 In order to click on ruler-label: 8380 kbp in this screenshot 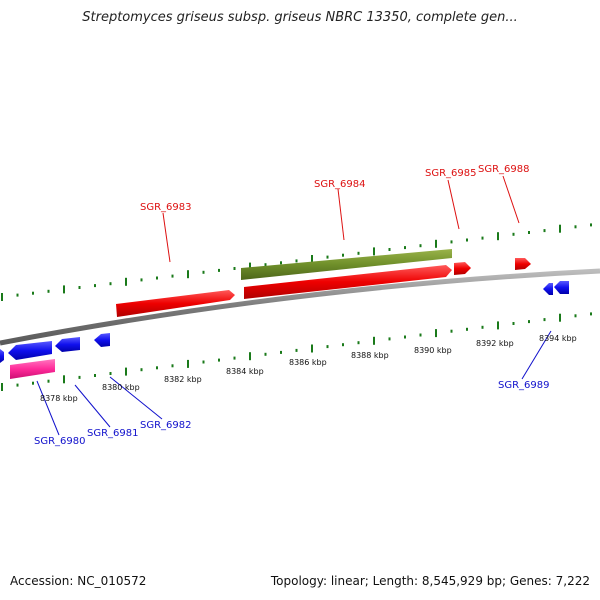, I will do `click(121, 387)`.